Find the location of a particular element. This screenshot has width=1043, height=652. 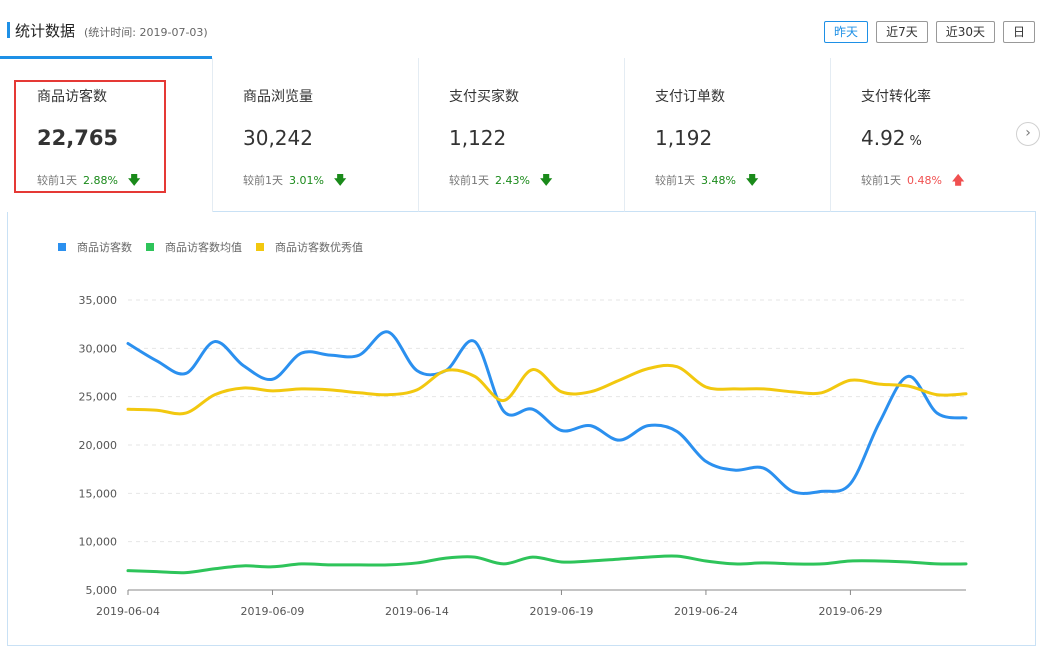

metric-card-orders: 支付订单数 1,192 较前1天 3.48% 🡇 is located at coordinates (728, 135).